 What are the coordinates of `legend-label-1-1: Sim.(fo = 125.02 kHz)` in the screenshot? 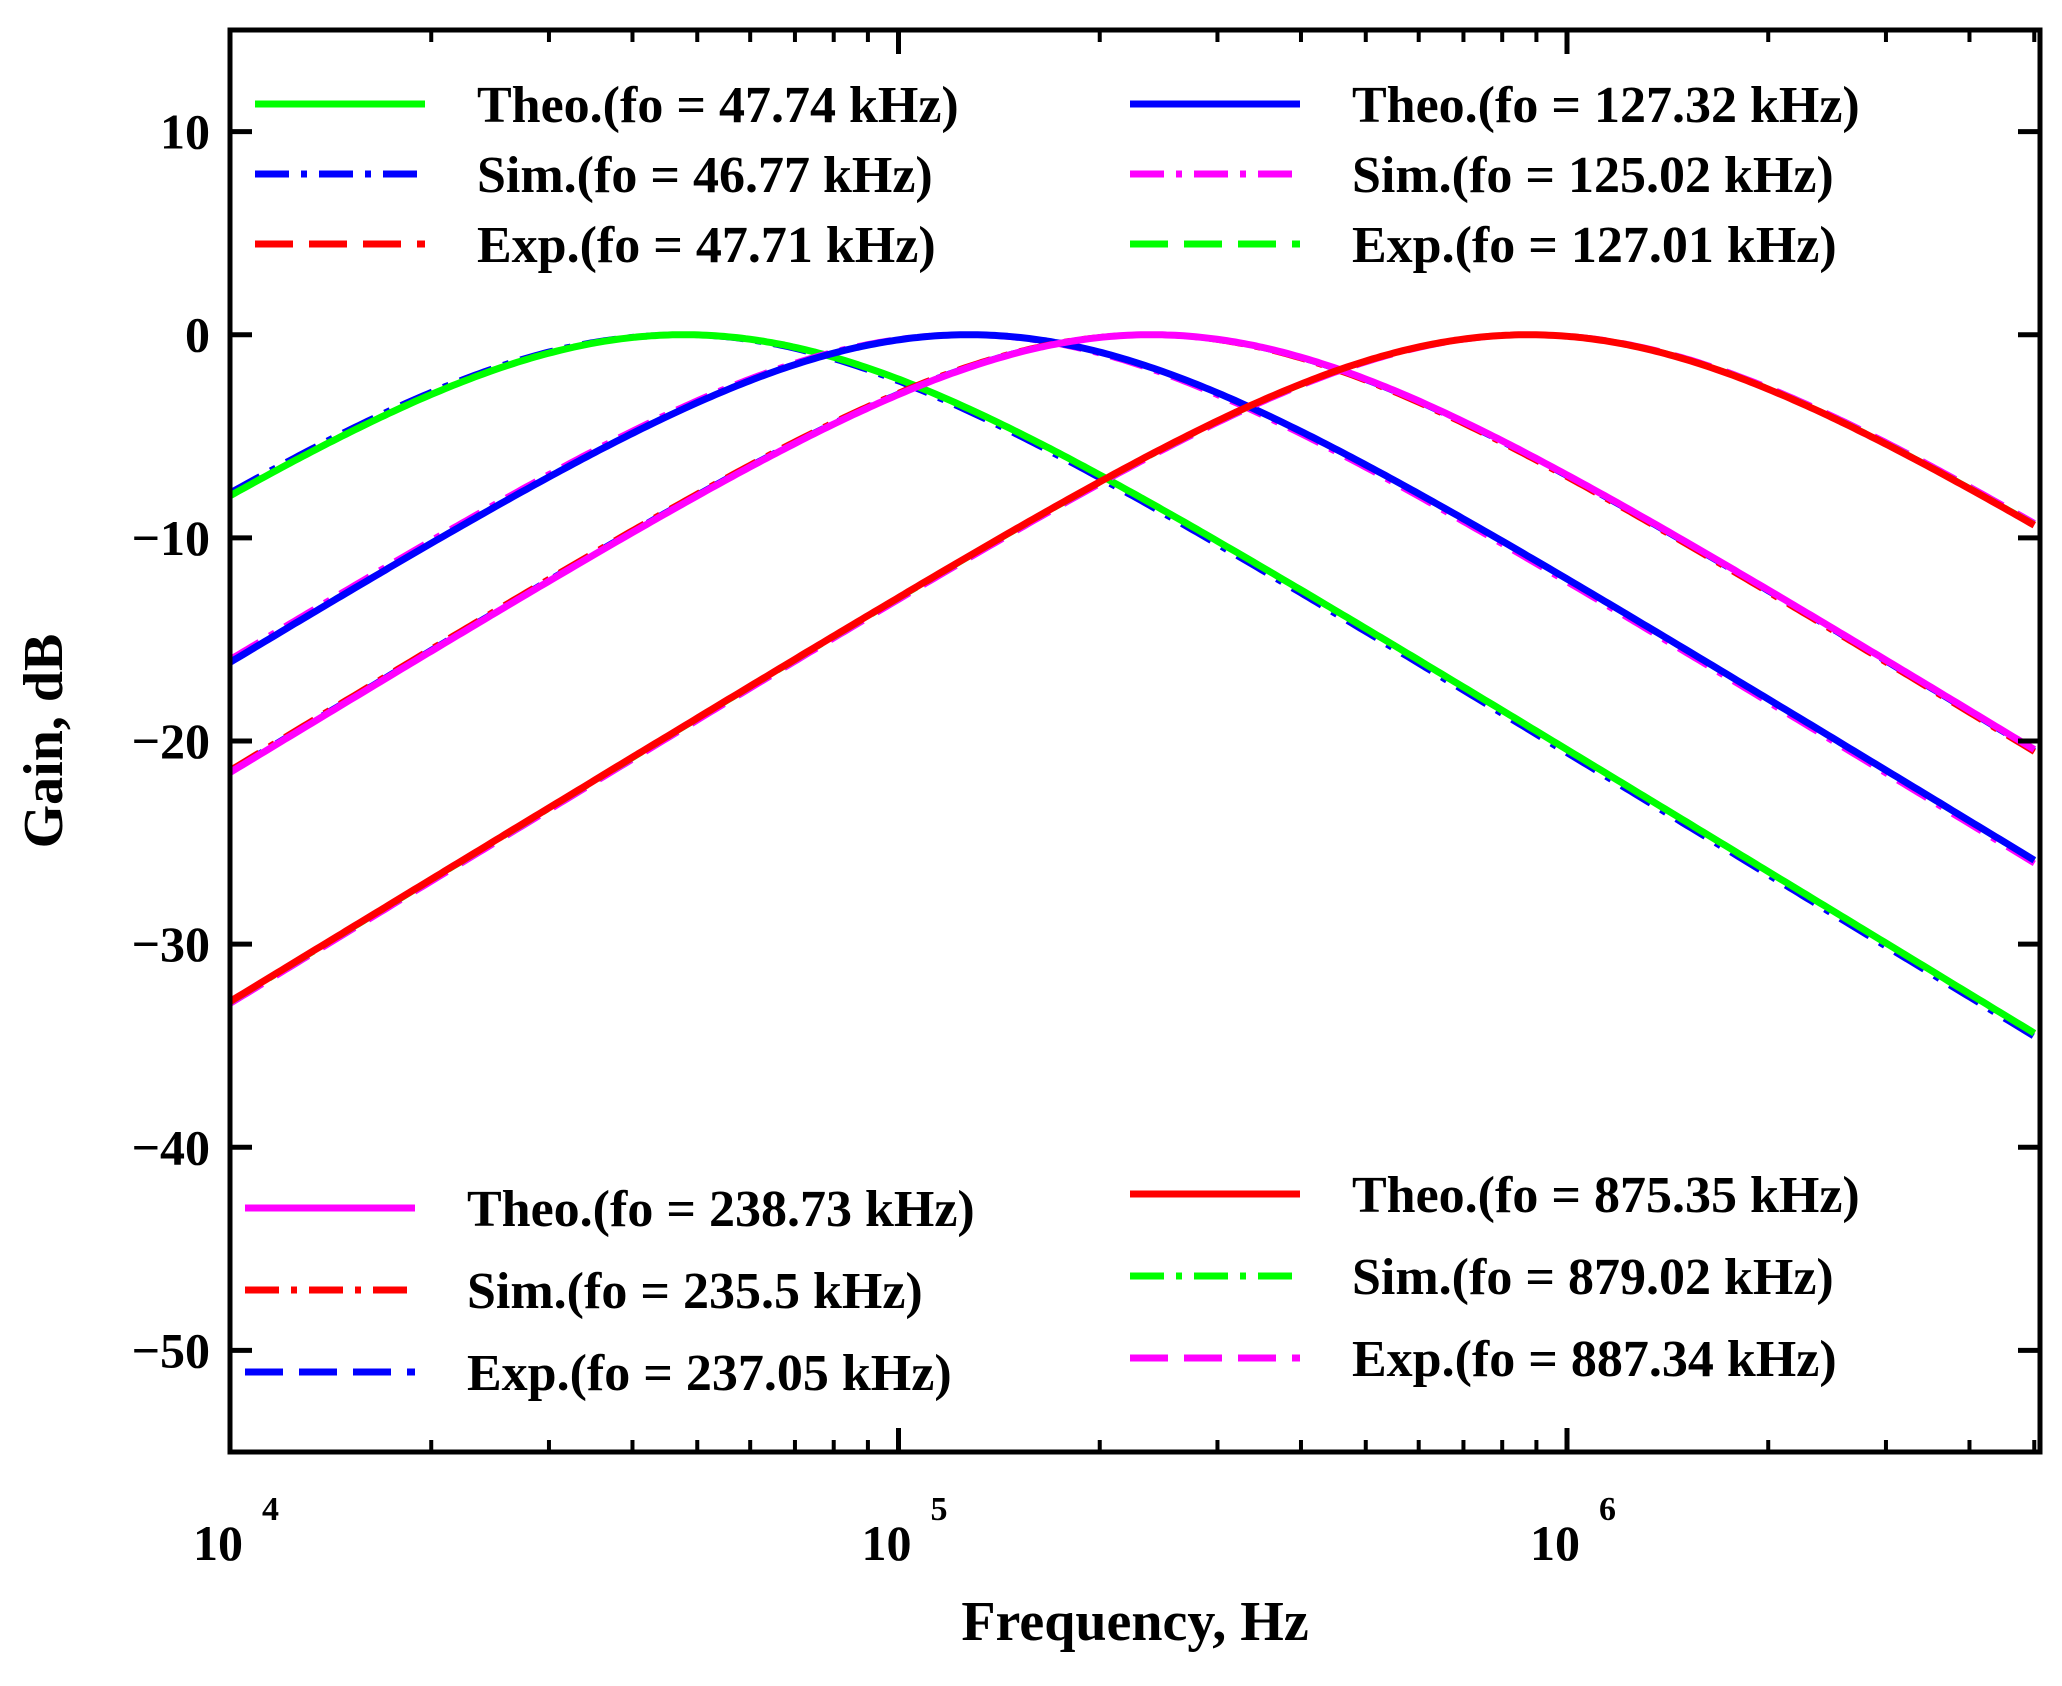 It's located at (1593, 175).